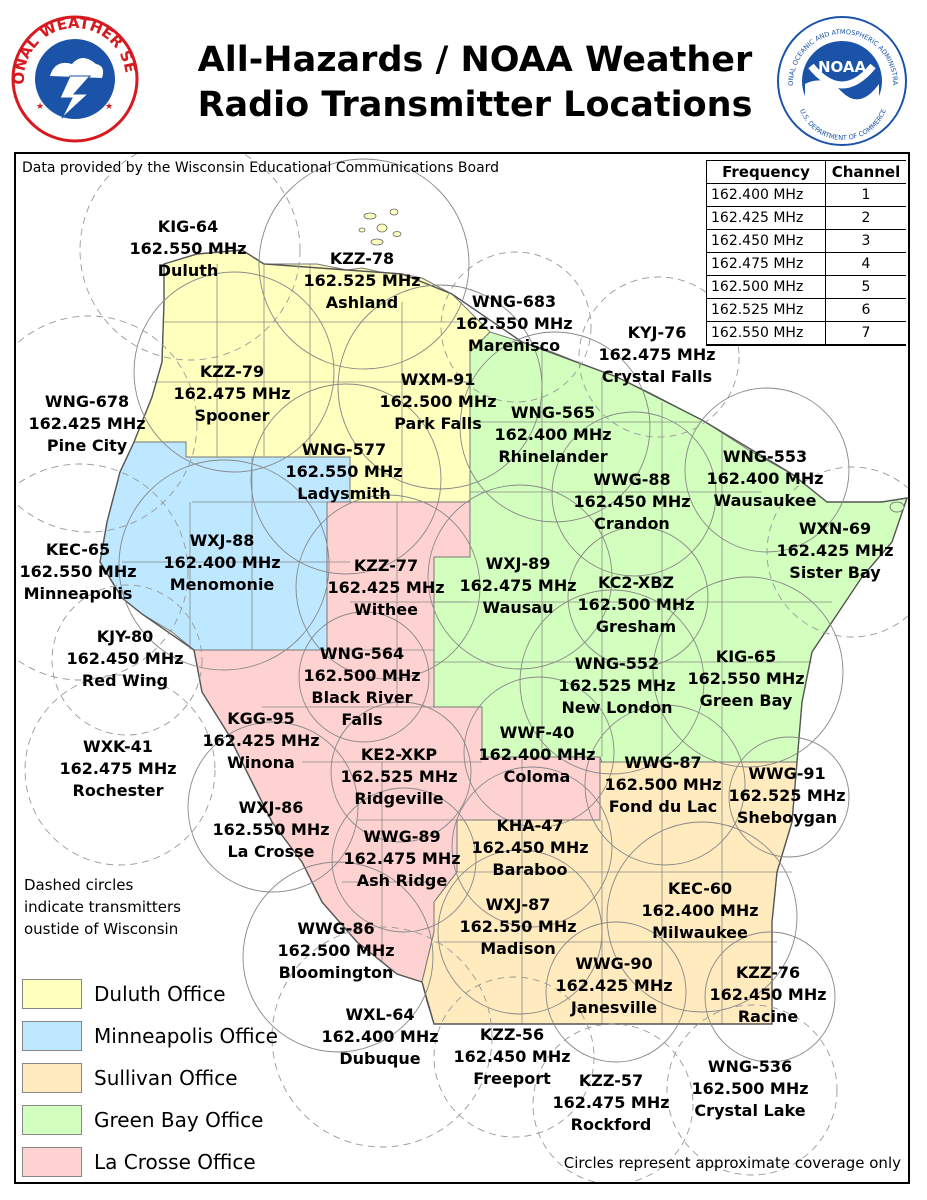  What do you see at coordinates (179, 1120) in the screenshot?
I see `legend-label: Green Bay Office` at bounding box center [179, 1120].